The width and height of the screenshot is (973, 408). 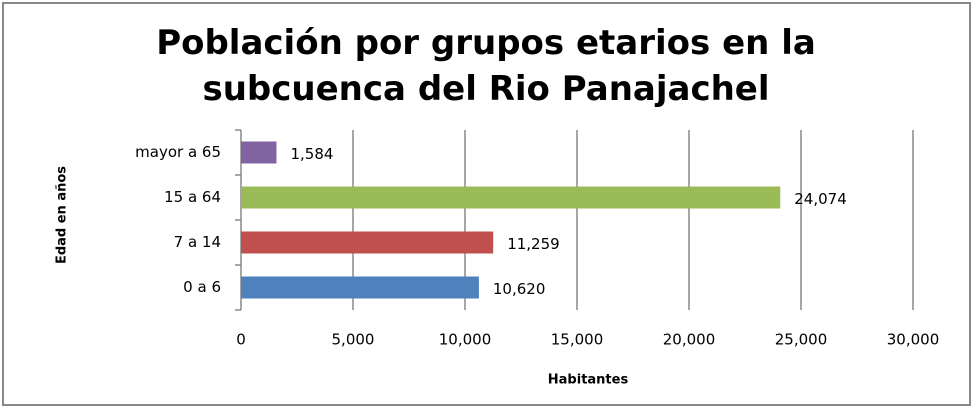 What do you see at coordinates (801, 340) in the screenshot?
I see `x-tick-label: 25,000` at bounding box center [801, 340].